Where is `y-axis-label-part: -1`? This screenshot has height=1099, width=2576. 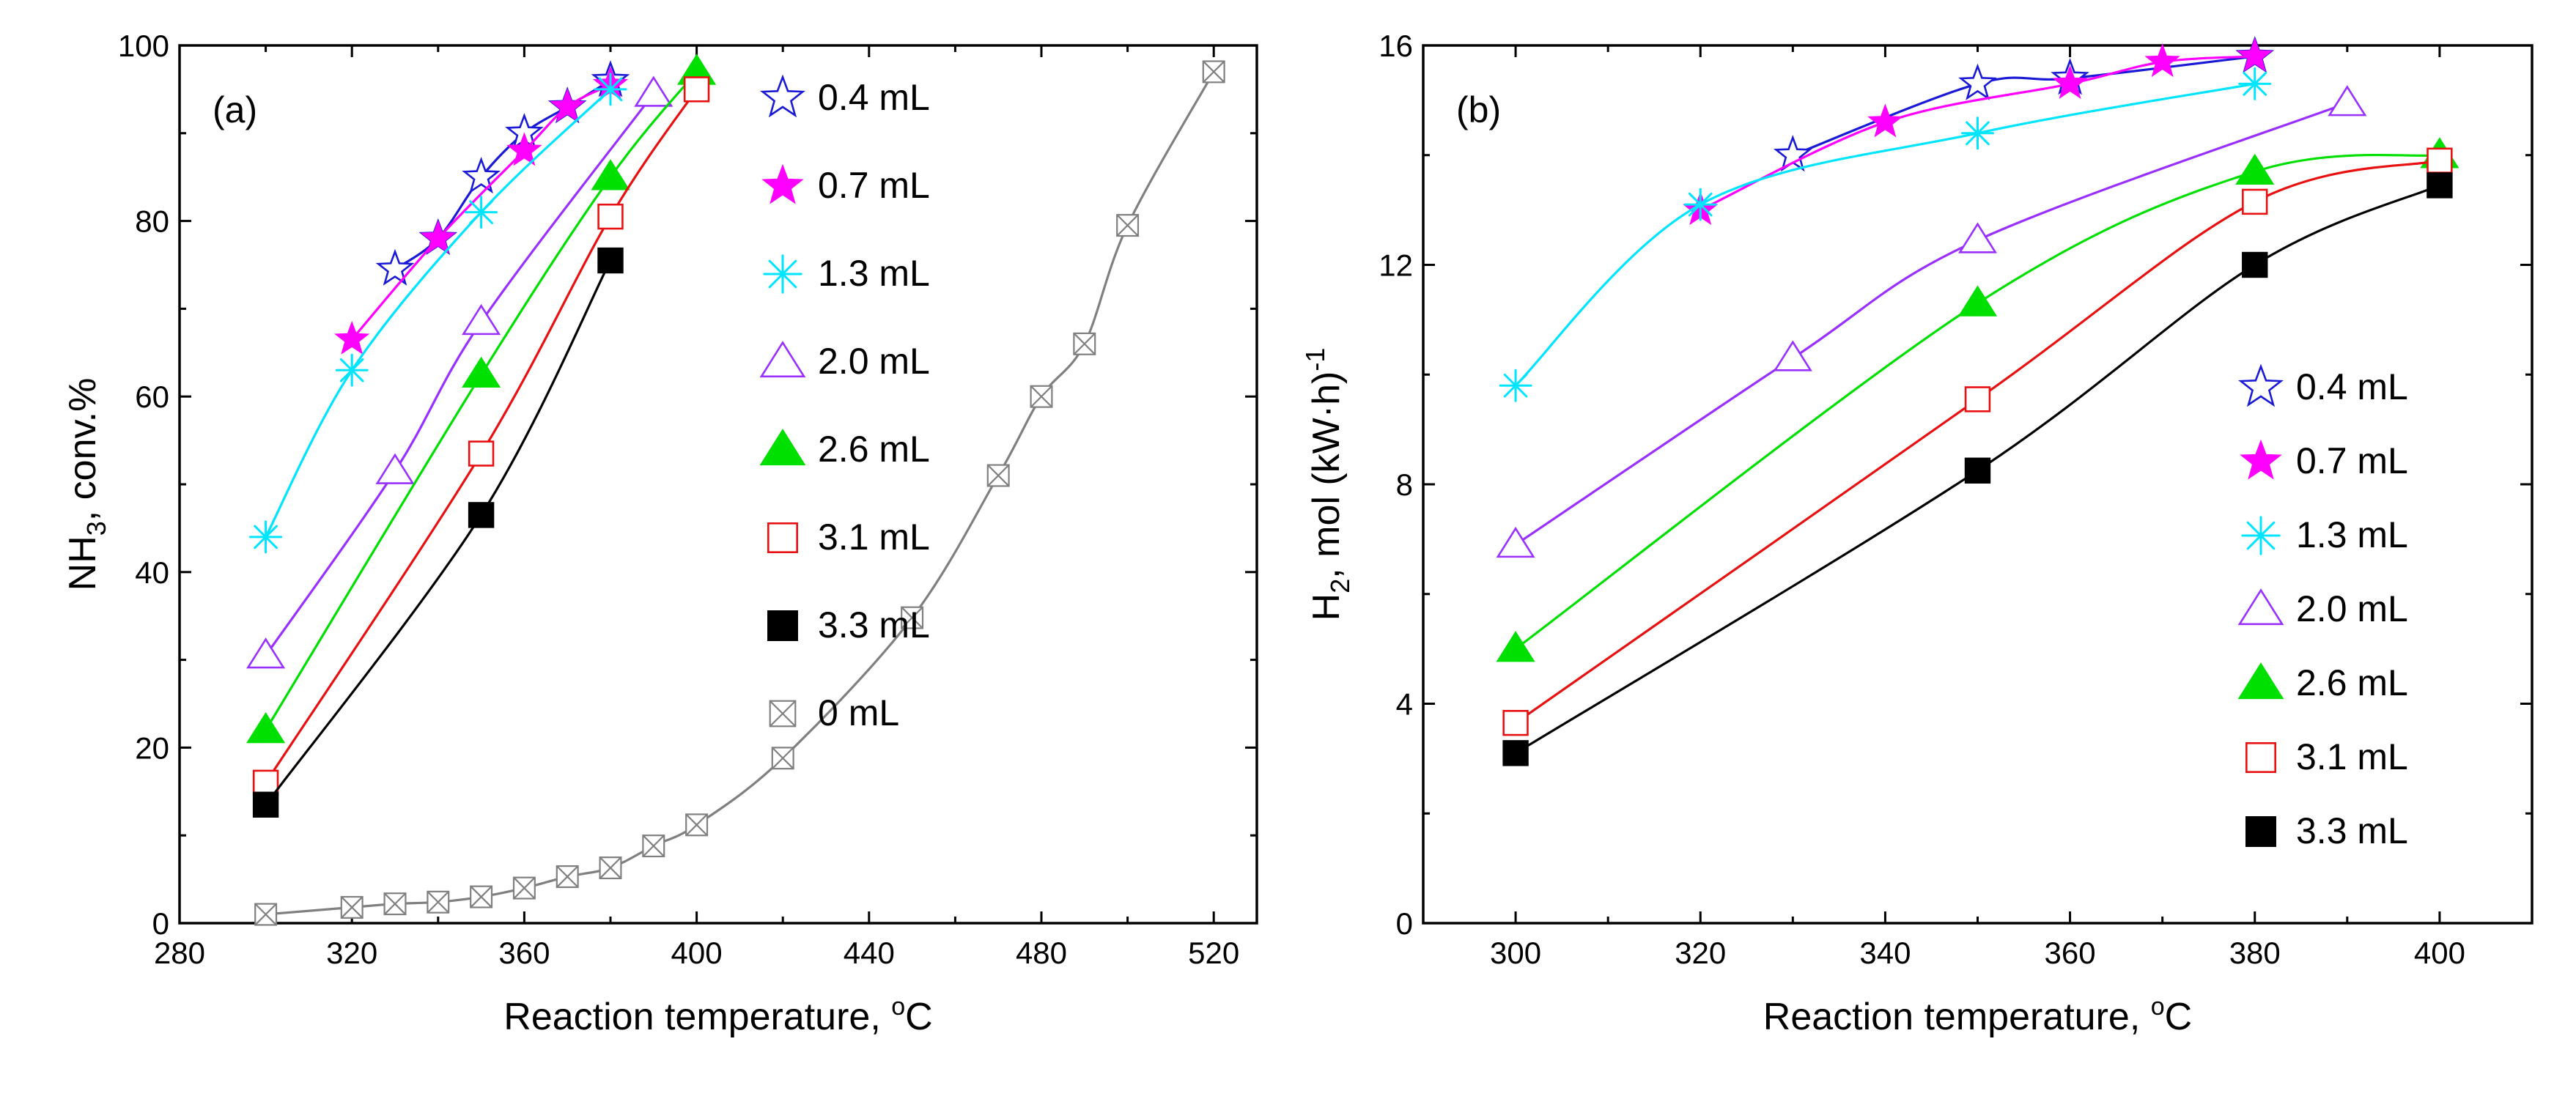 y-axis-label-part: -1 is located at coordinates (1315, 359).